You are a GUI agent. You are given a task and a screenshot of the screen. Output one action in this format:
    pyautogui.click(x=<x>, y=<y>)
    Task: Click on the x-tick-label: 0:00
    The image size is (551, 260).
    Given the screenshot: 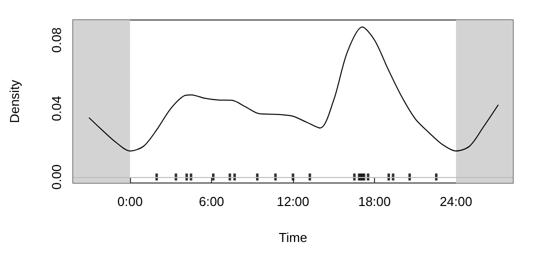 What is the action you would take?
    pyautogui.click(x=130, y=201)
    